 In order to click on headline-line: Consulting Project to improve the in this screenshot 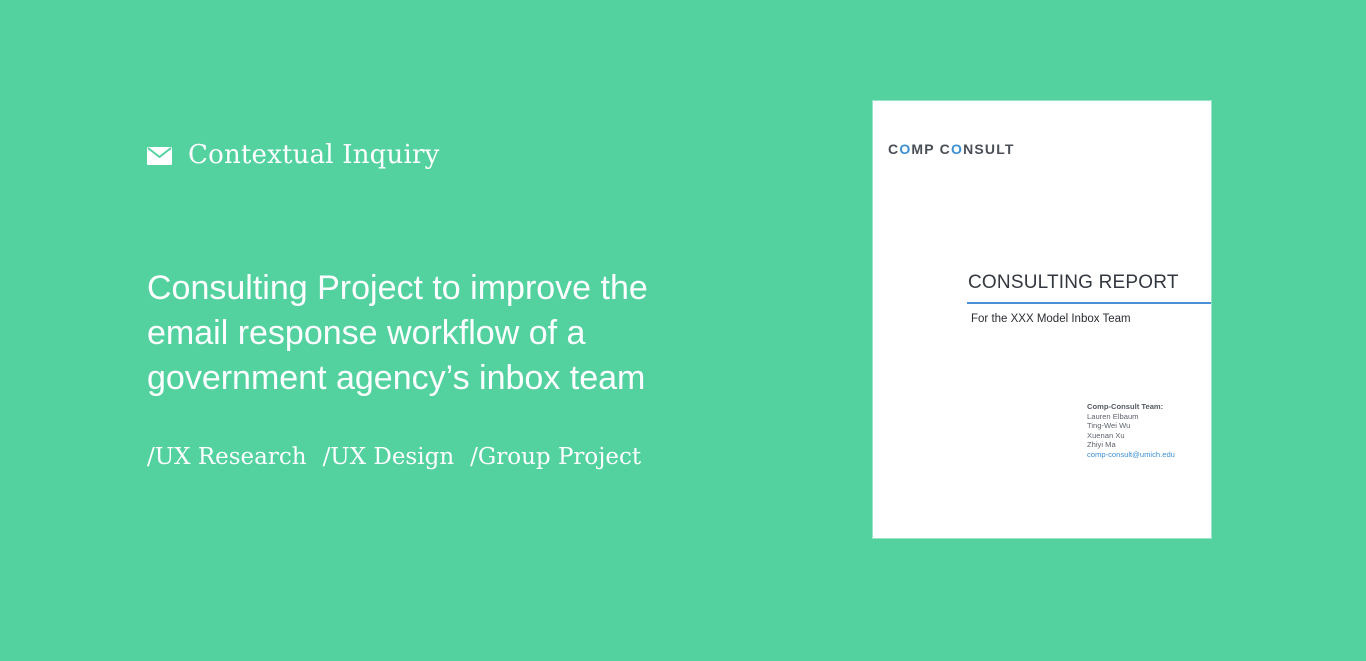, I will do `click(397, 288)`.